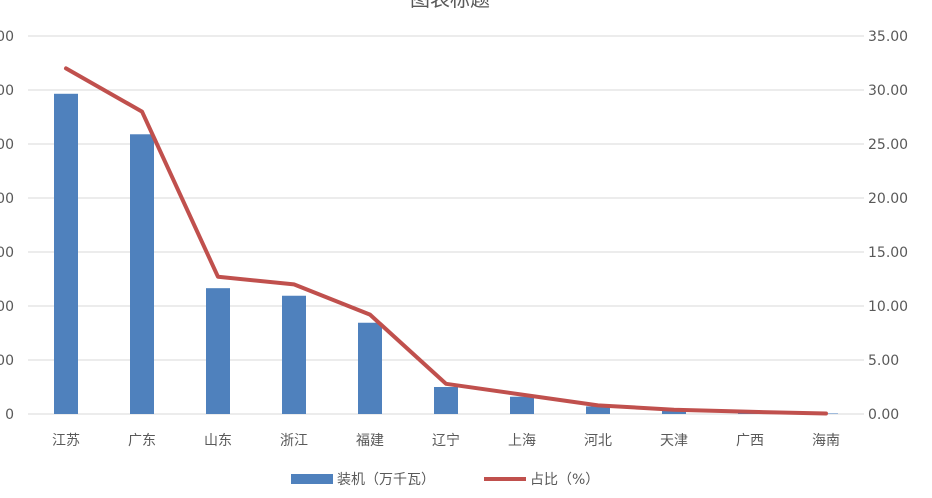 This screenshot has width=932, height=498. I want to click on left-axis-ticks: 0 100 200 300 400 500 600 700, so click(7, 226).